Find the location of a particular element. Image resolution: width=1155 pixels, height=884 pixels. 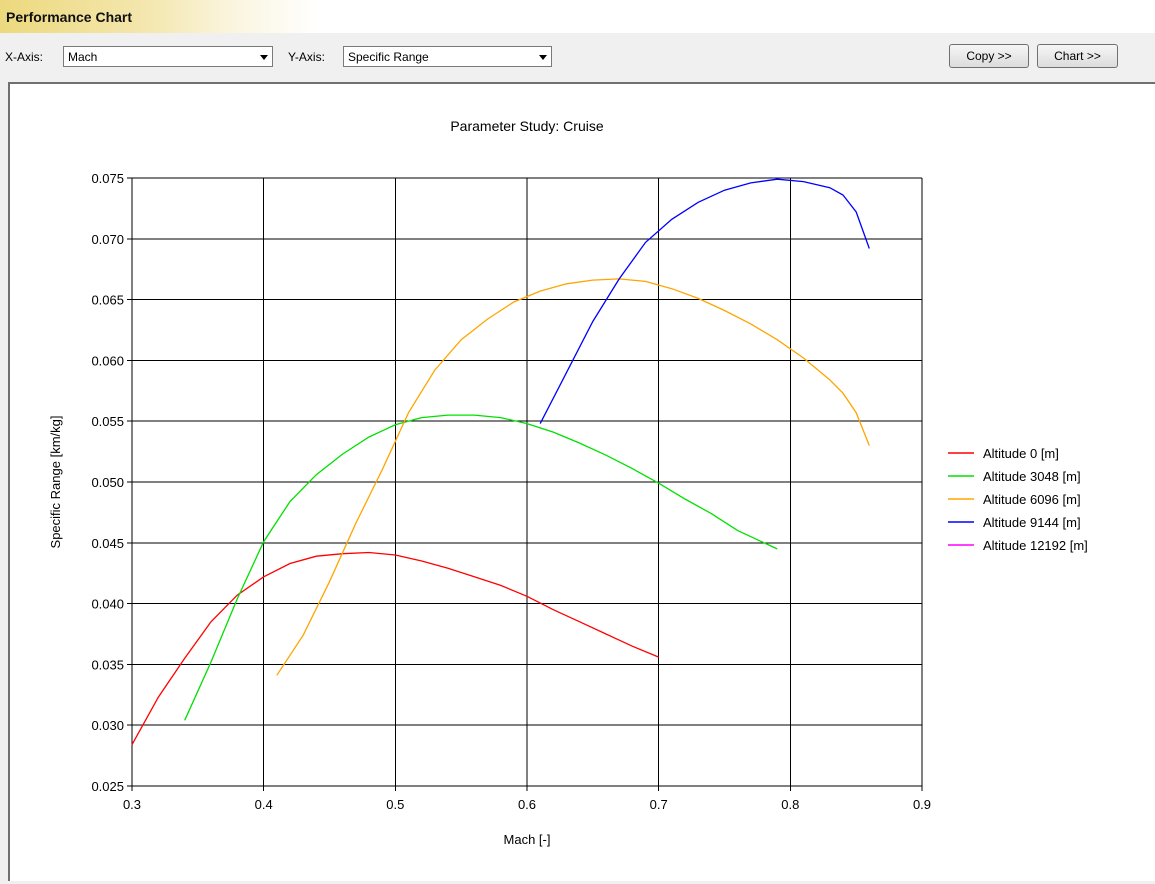

x-tick-label: 0.8 is located at coordinates (790, 804).